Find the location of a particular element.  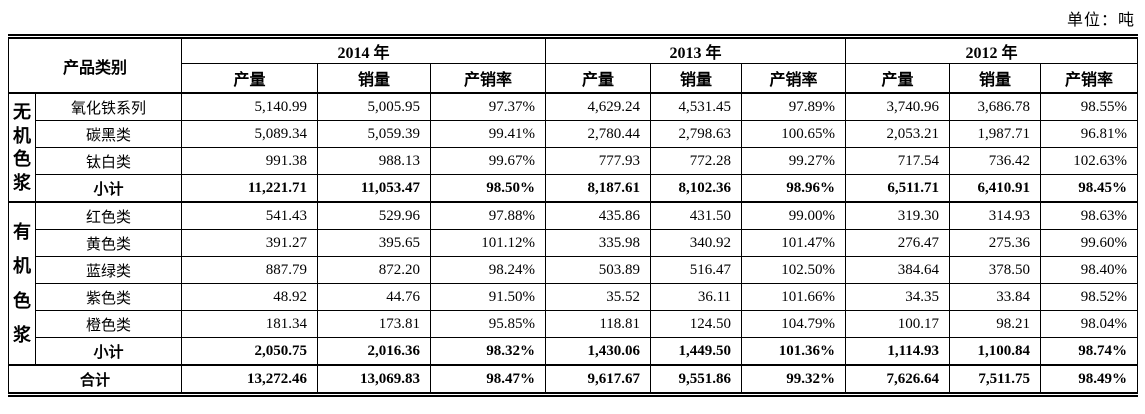

ratio-value: 97.37% is located at coordinates (488, 106).